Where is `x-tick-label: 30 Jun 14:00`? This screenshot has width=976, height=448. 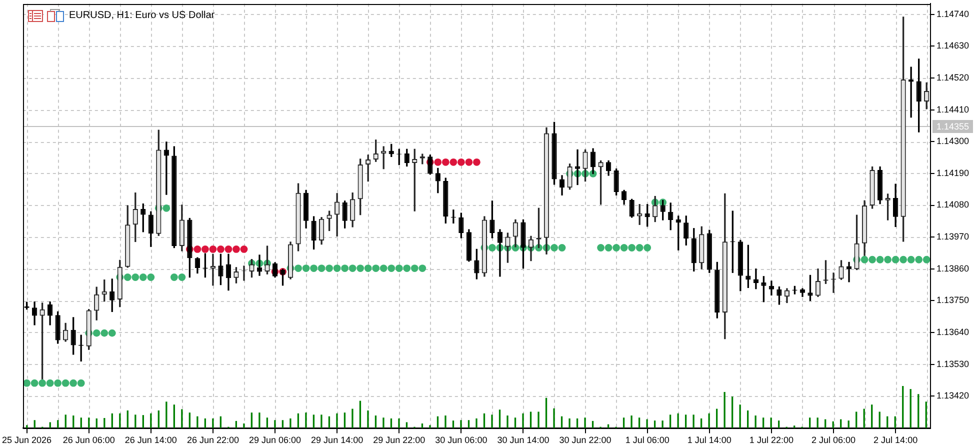
x-tick-label: 30 Jun 14:00 is located at coordinates (523, 440).